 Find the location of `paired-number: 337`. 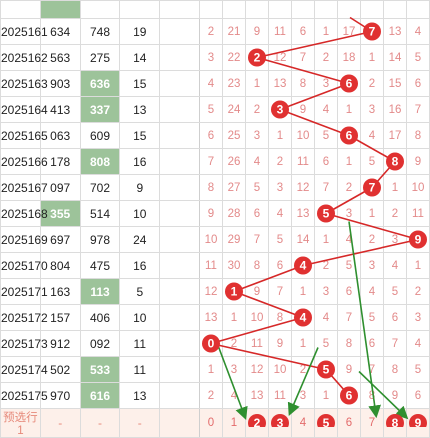

paired-number: 337 is located at coordinates (100, 109).